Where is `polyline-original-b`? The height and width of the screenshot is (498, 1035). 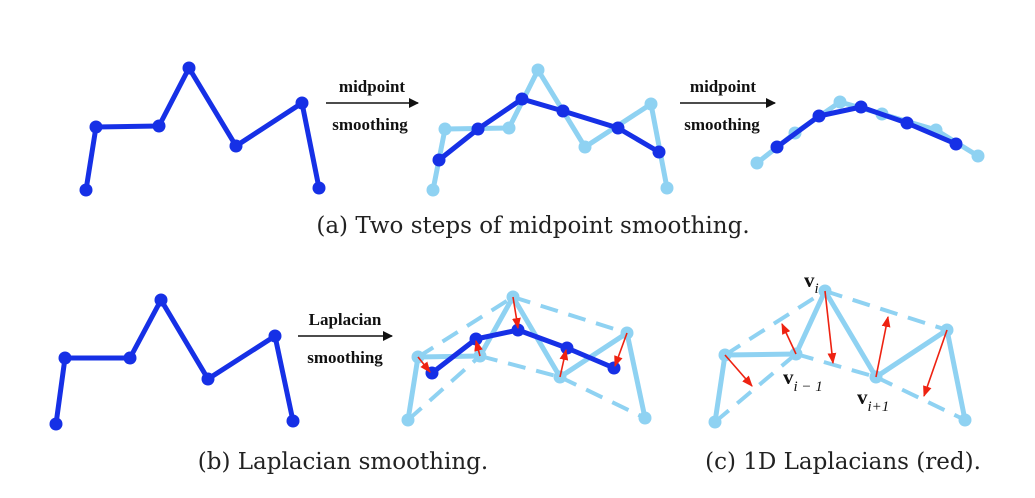 polyline-original-b is located at coordinates (174, 362).